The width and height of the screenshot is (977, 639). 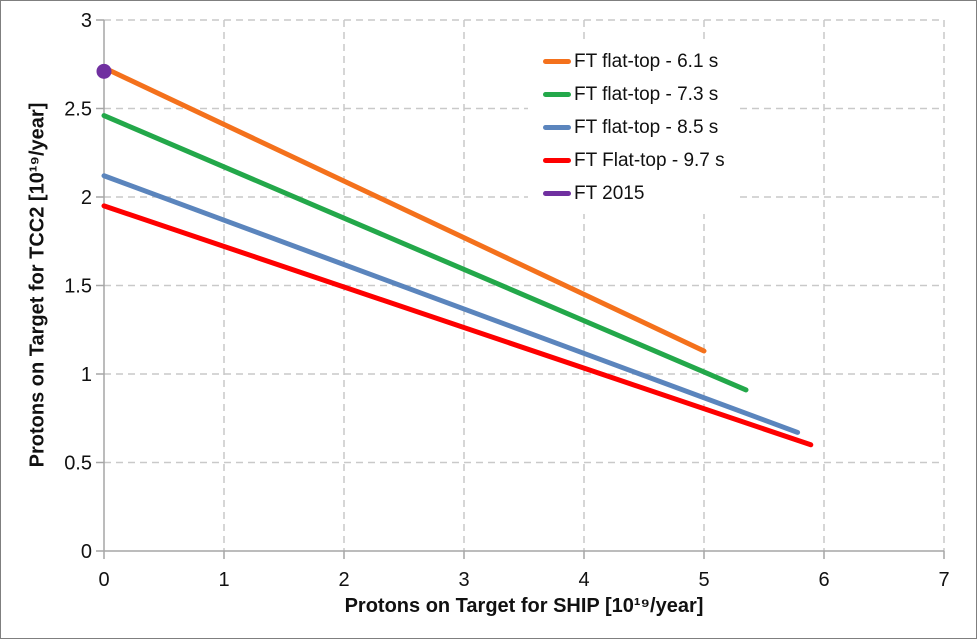 What do you see at coordinates (649, 160) in the screenshot?
I see `legend-label: FT Flat-top - 9.7 s` at bounding box center [649, 160].